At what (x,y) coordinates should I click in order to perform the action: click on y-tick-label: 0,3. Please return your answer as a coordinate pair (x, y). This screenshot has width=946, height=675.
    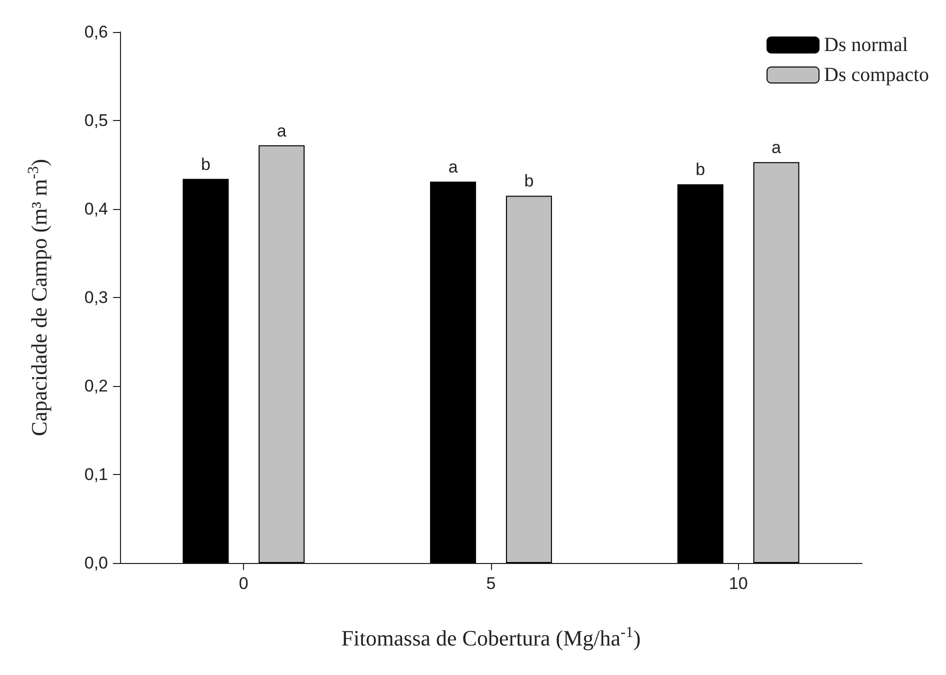
    Looking at the image, I should click on (96, 297).